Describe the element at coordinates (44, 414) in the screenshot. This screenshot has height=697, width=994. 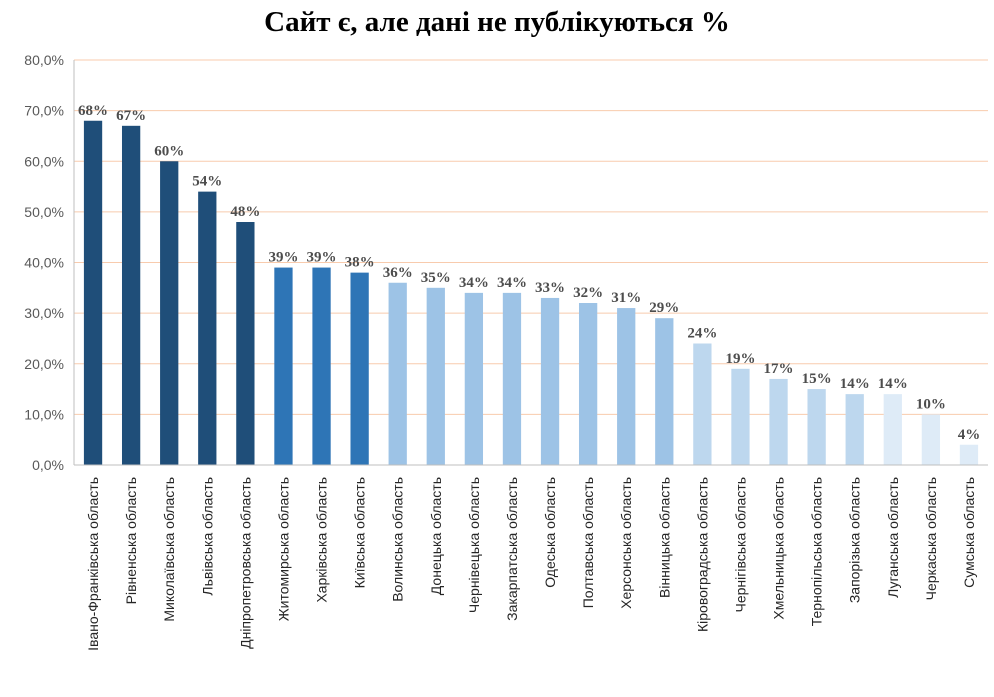
I see `y-tick-label: 10,0%` at that location.